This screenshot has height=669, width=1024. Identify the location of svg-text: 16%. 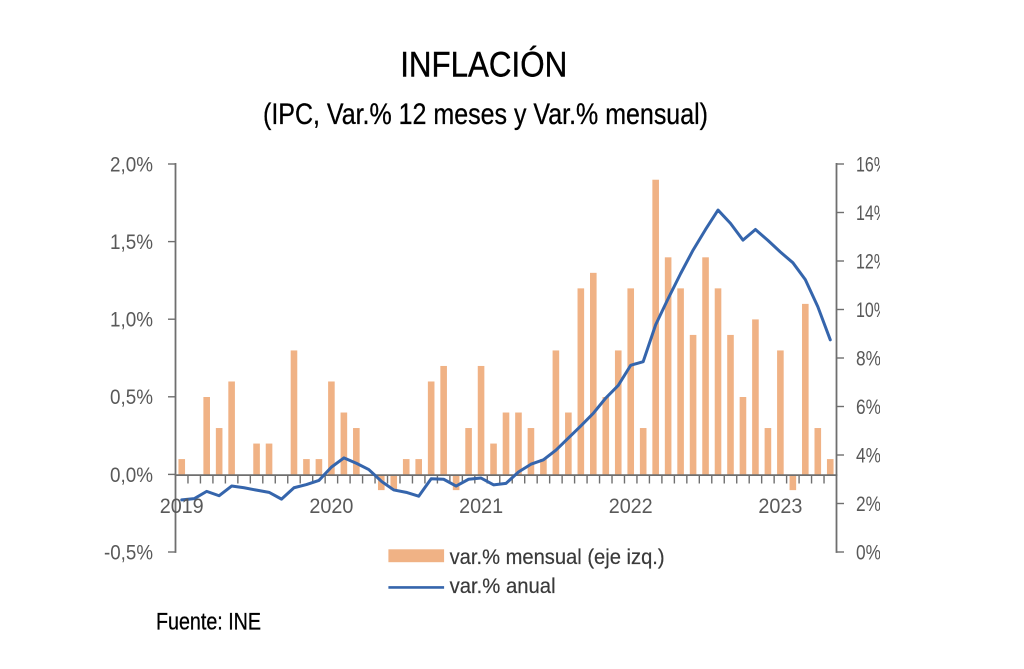
(872, 164).